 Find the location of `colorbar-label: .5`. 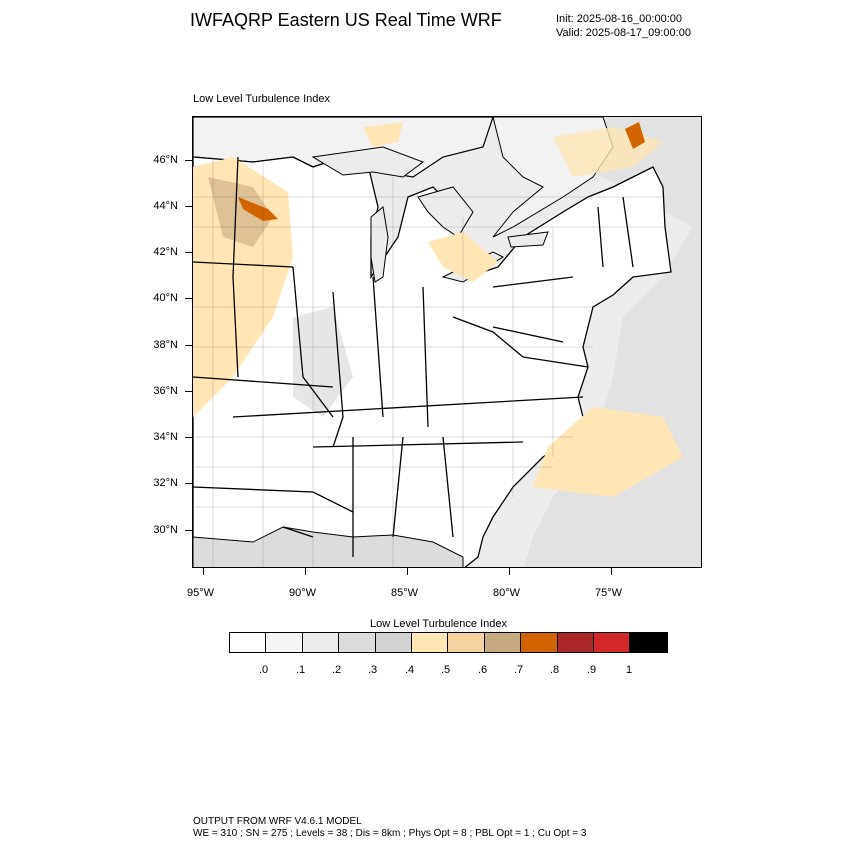

colorbar-label: .5 is located at coordinates (446, 670).